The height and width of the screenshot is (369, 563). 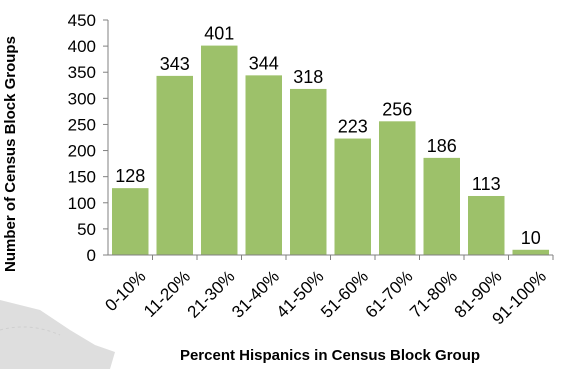 What do you see at coordinates (486, 184) in the screenshot?
I see `data-label-81-90%: 113` at bounding box center [486, 184].